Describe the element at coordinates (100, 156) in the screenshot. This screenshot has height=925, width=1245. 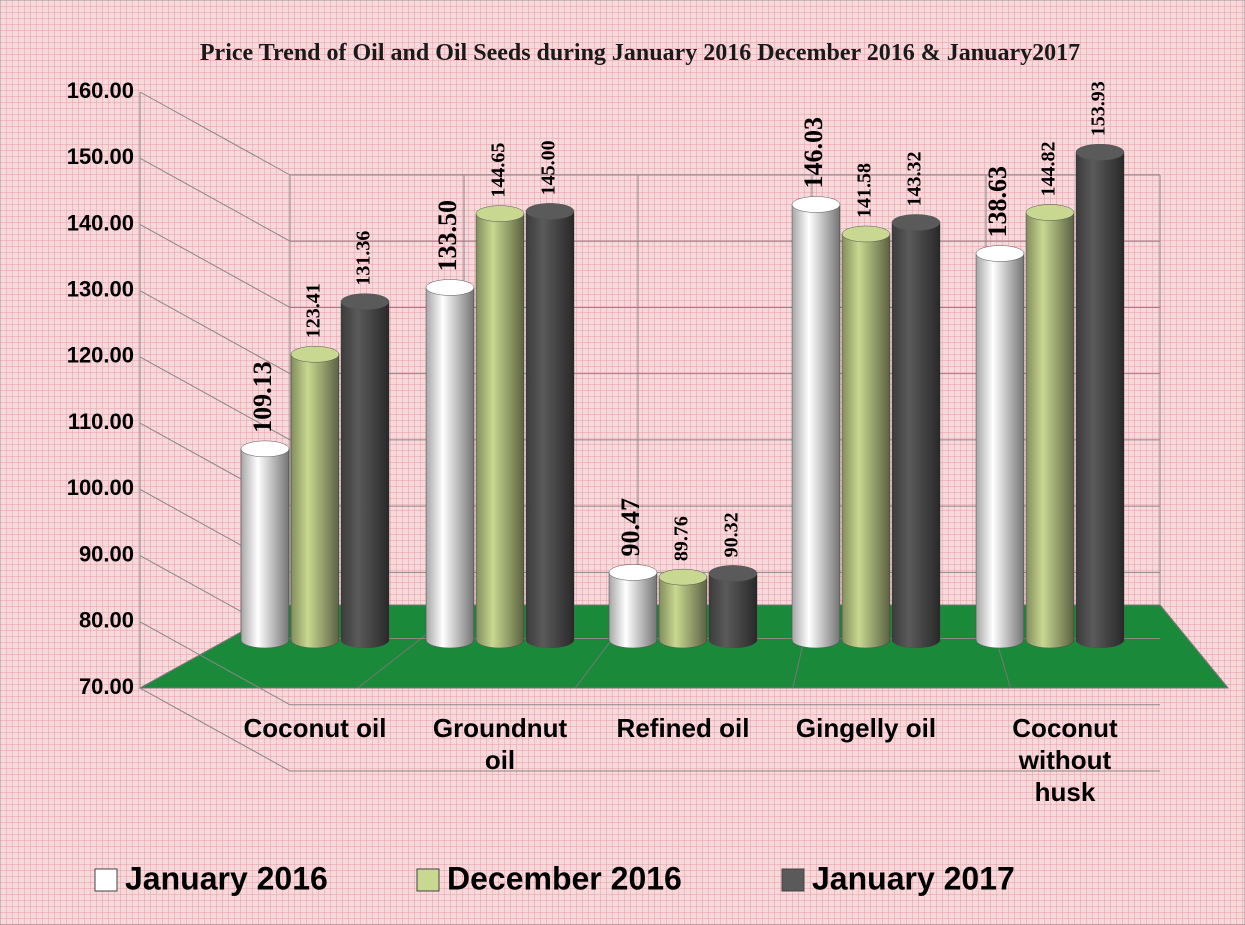
I see `y-tick-label: 150.00` at that location.